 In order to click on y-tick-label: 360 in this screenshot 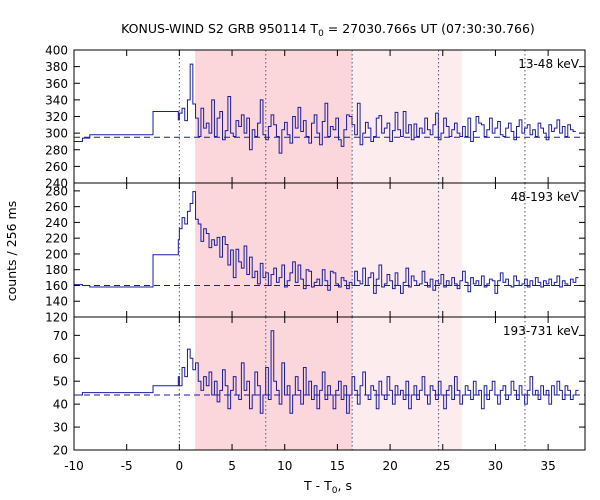, I will do `click(56, 84)`.